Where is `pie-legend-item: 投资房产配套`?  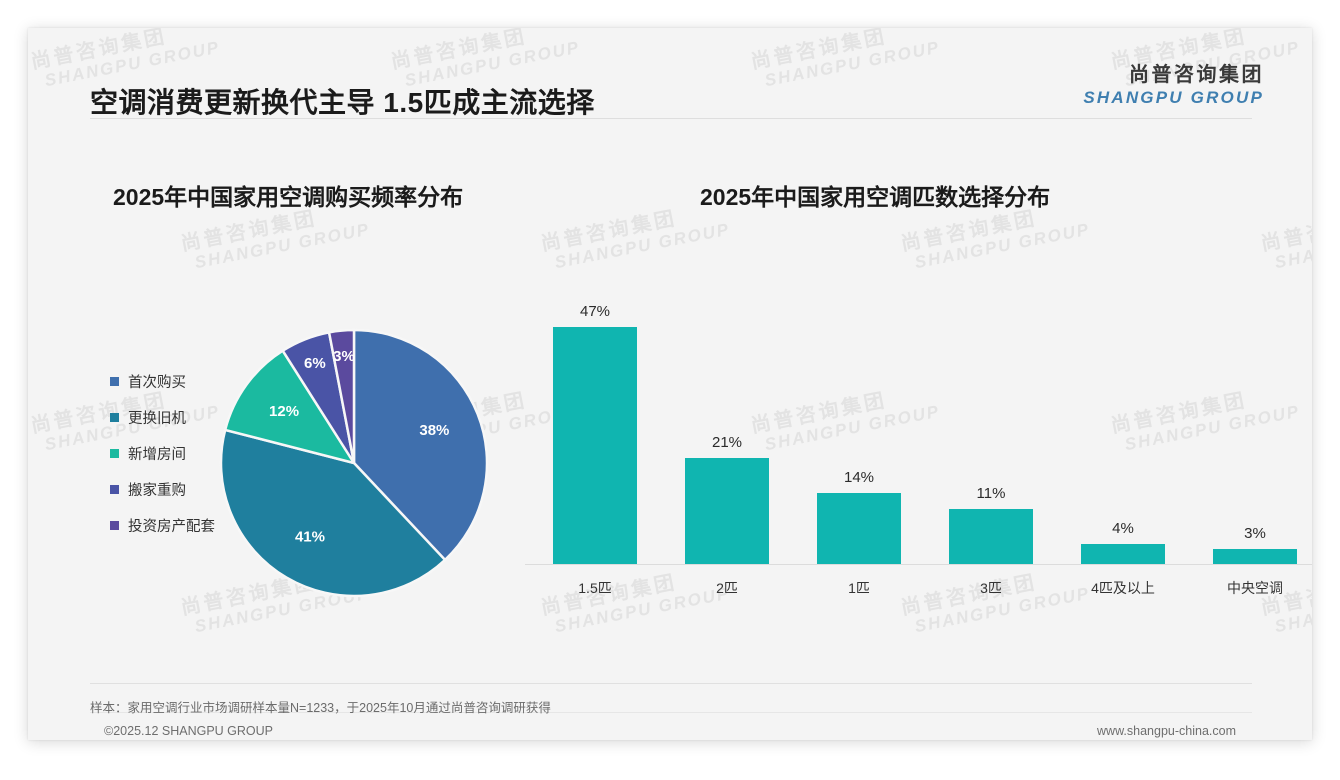
pie-legend-item: 投资房产配套 is located at coordinates (162, 525).